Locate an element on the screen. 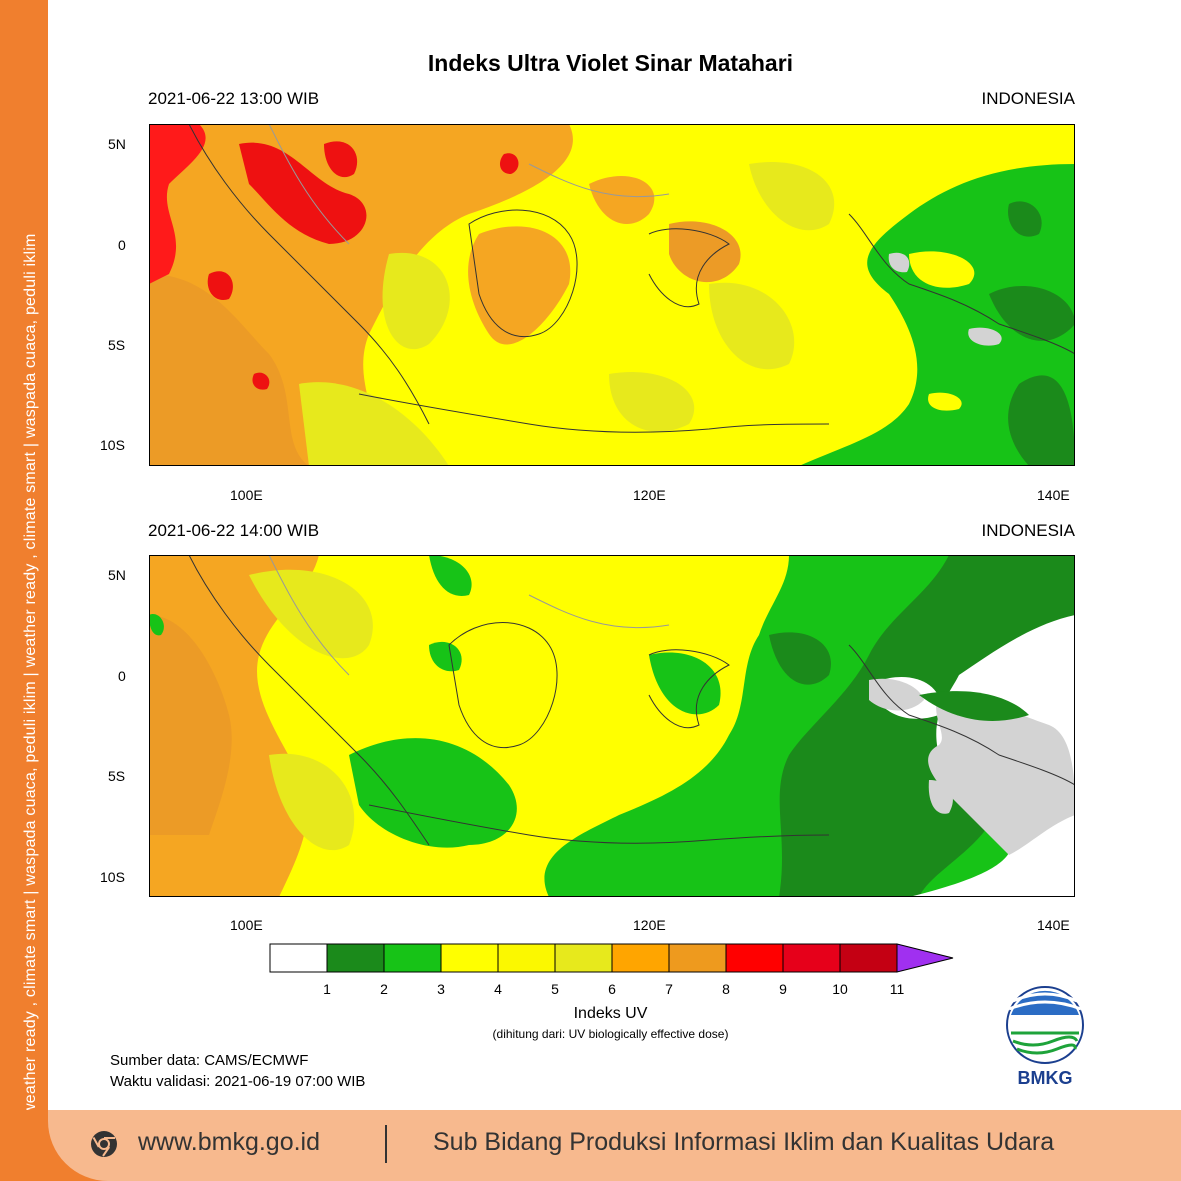 Image resolution: width=1181 pixels, height=1181 pixels. panel1-lon-tick: 140E is located at coordinates (1053, 495).